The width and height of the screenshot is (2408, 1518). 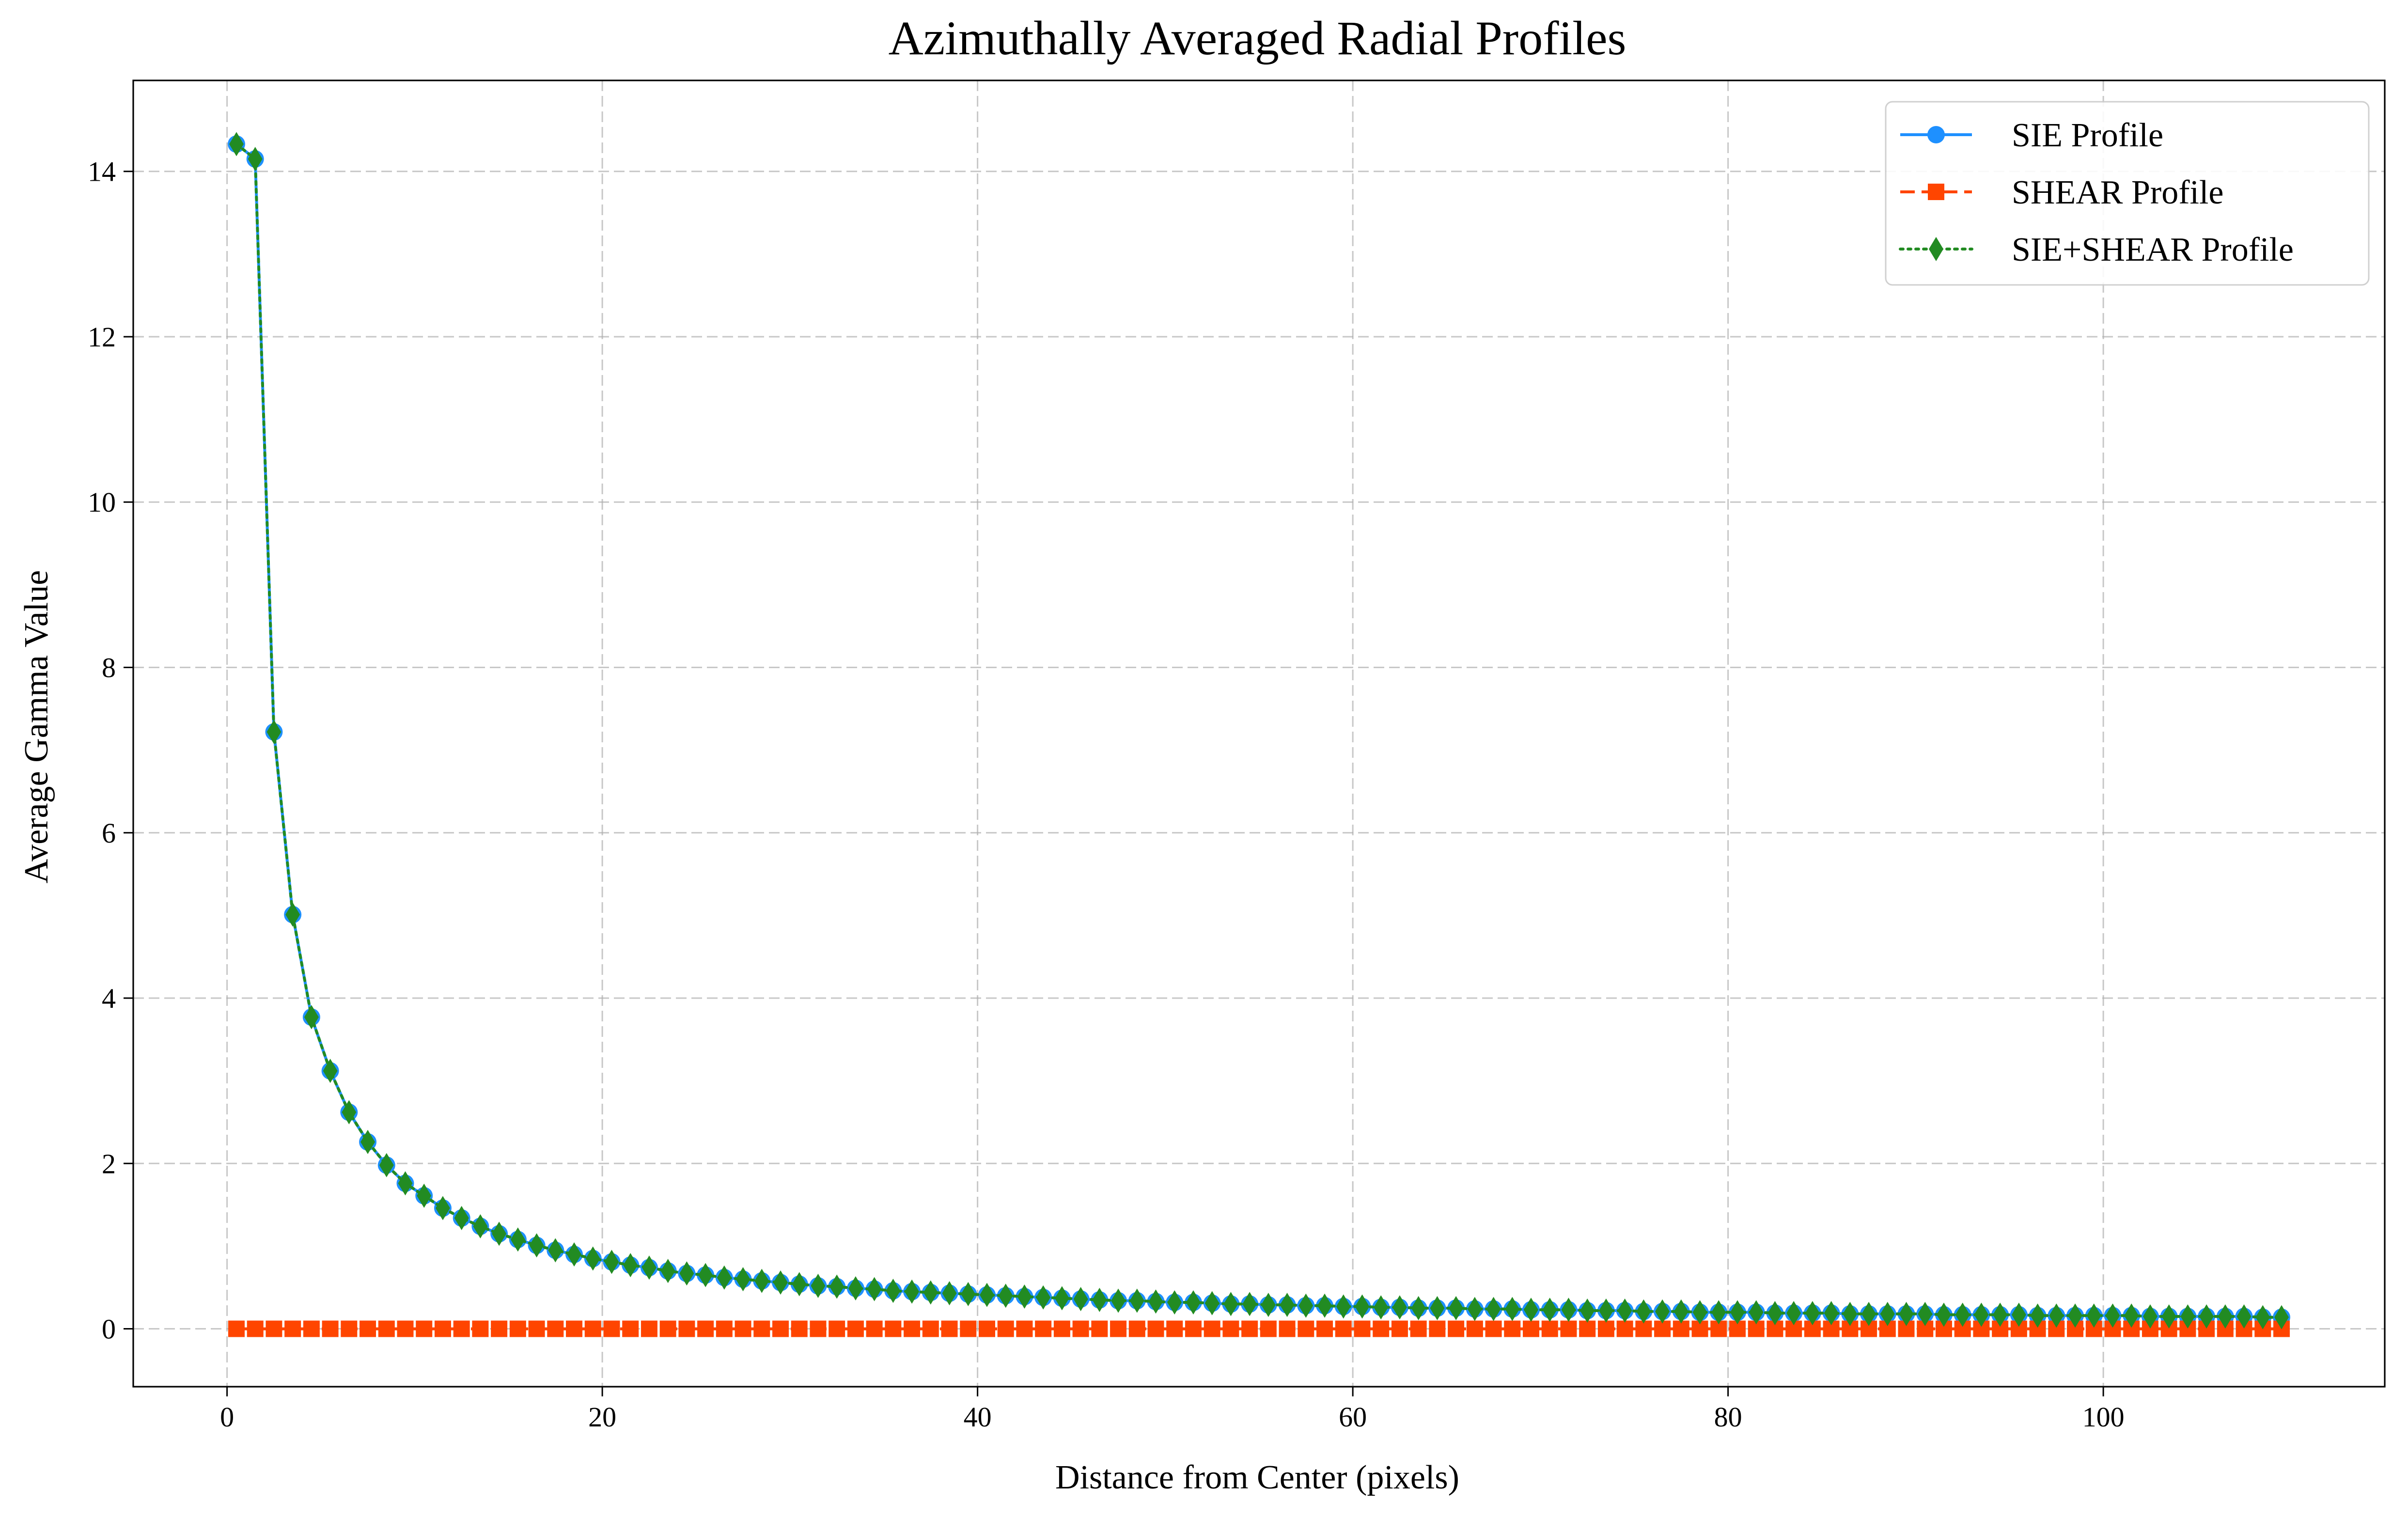 What do you see at coordinates (2118, 192) in the screenshot?
I see `legend-label: SHEAR Profile` at bounding box center [2118, 192].